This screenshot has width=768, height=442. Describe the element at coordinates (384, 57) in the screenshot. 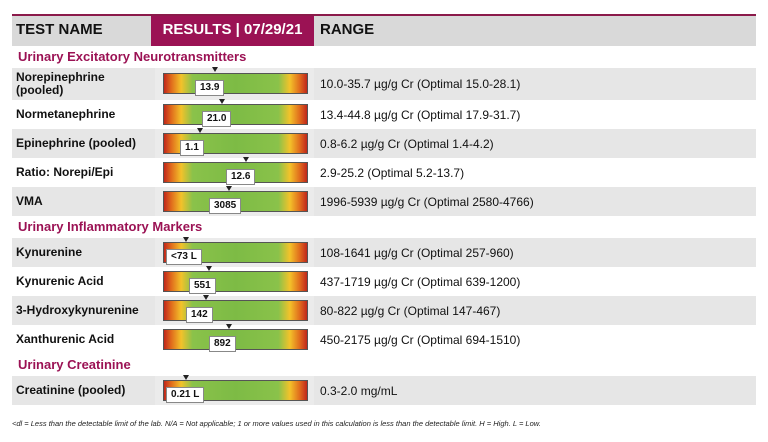

I see `section-title: Urinary Excitatory Neurotransmitters` at that location.